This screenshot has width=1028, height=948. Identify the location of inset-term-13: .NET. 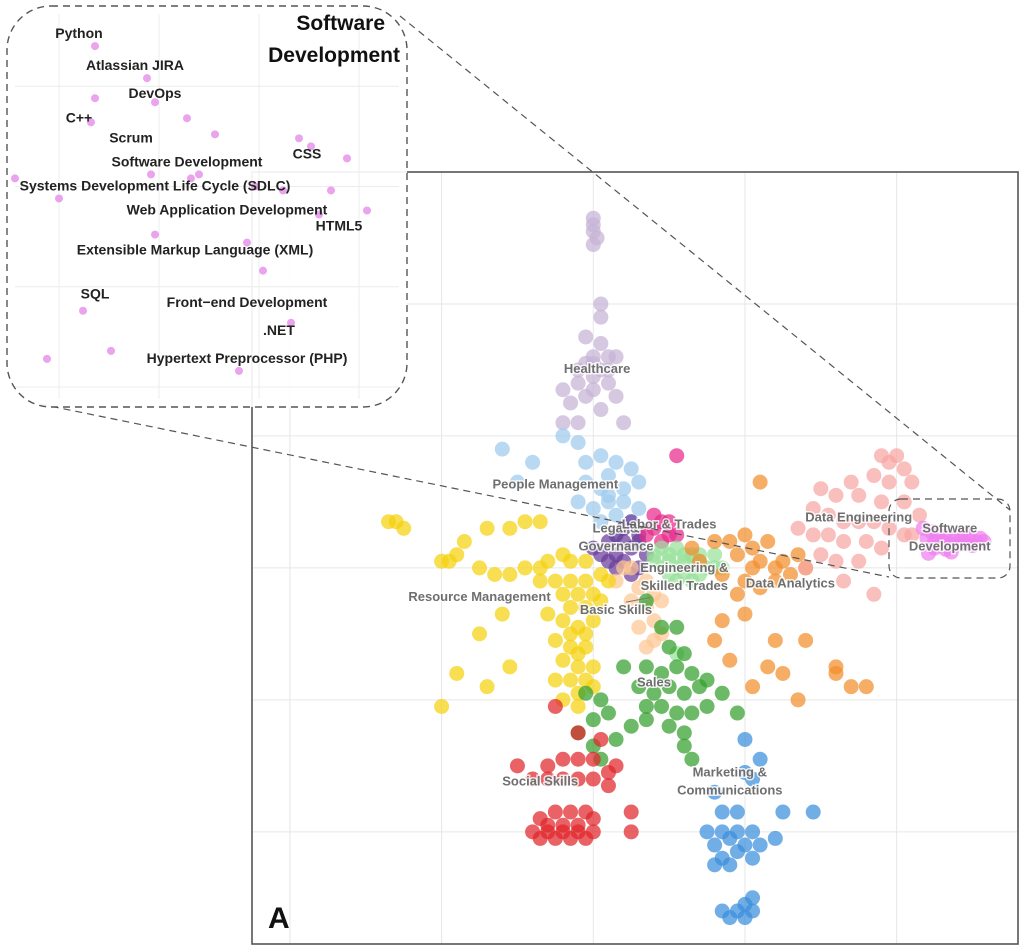
(279, 330).